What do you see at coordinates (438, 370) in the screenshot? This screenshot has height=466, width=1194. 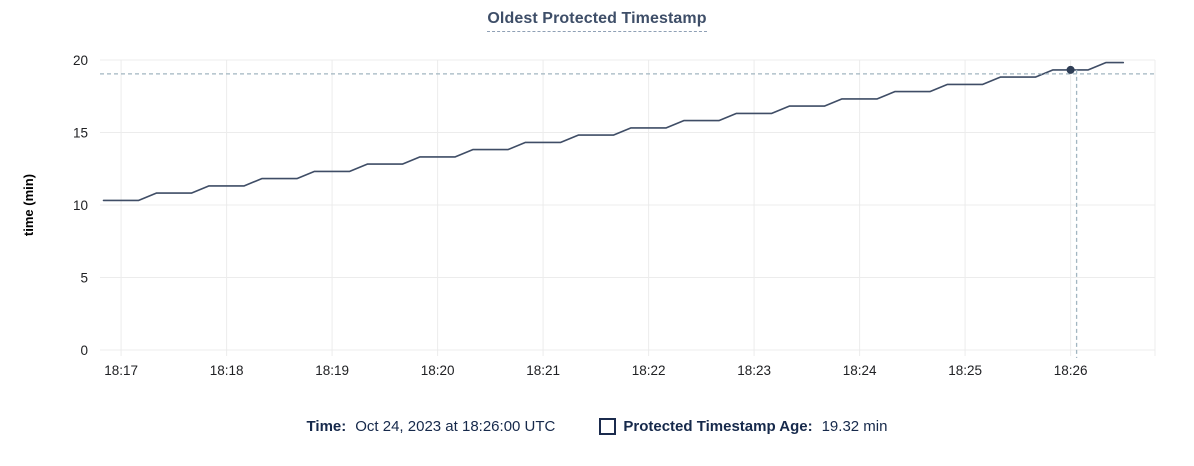 I see `x-tick-label: 18:20` at bounding box center [438, 370].